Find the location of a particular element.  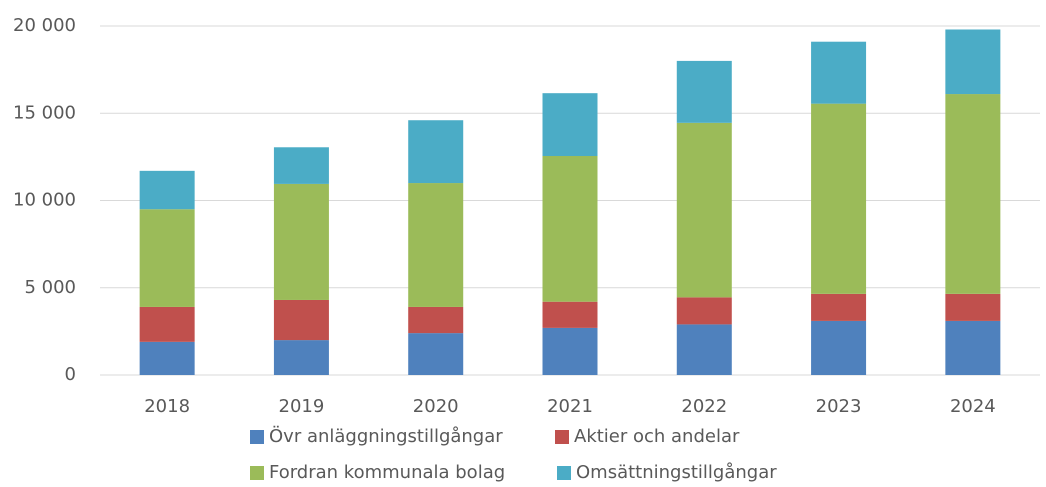

y-tick-label: 5 000 is located at coordinates (50, 287).